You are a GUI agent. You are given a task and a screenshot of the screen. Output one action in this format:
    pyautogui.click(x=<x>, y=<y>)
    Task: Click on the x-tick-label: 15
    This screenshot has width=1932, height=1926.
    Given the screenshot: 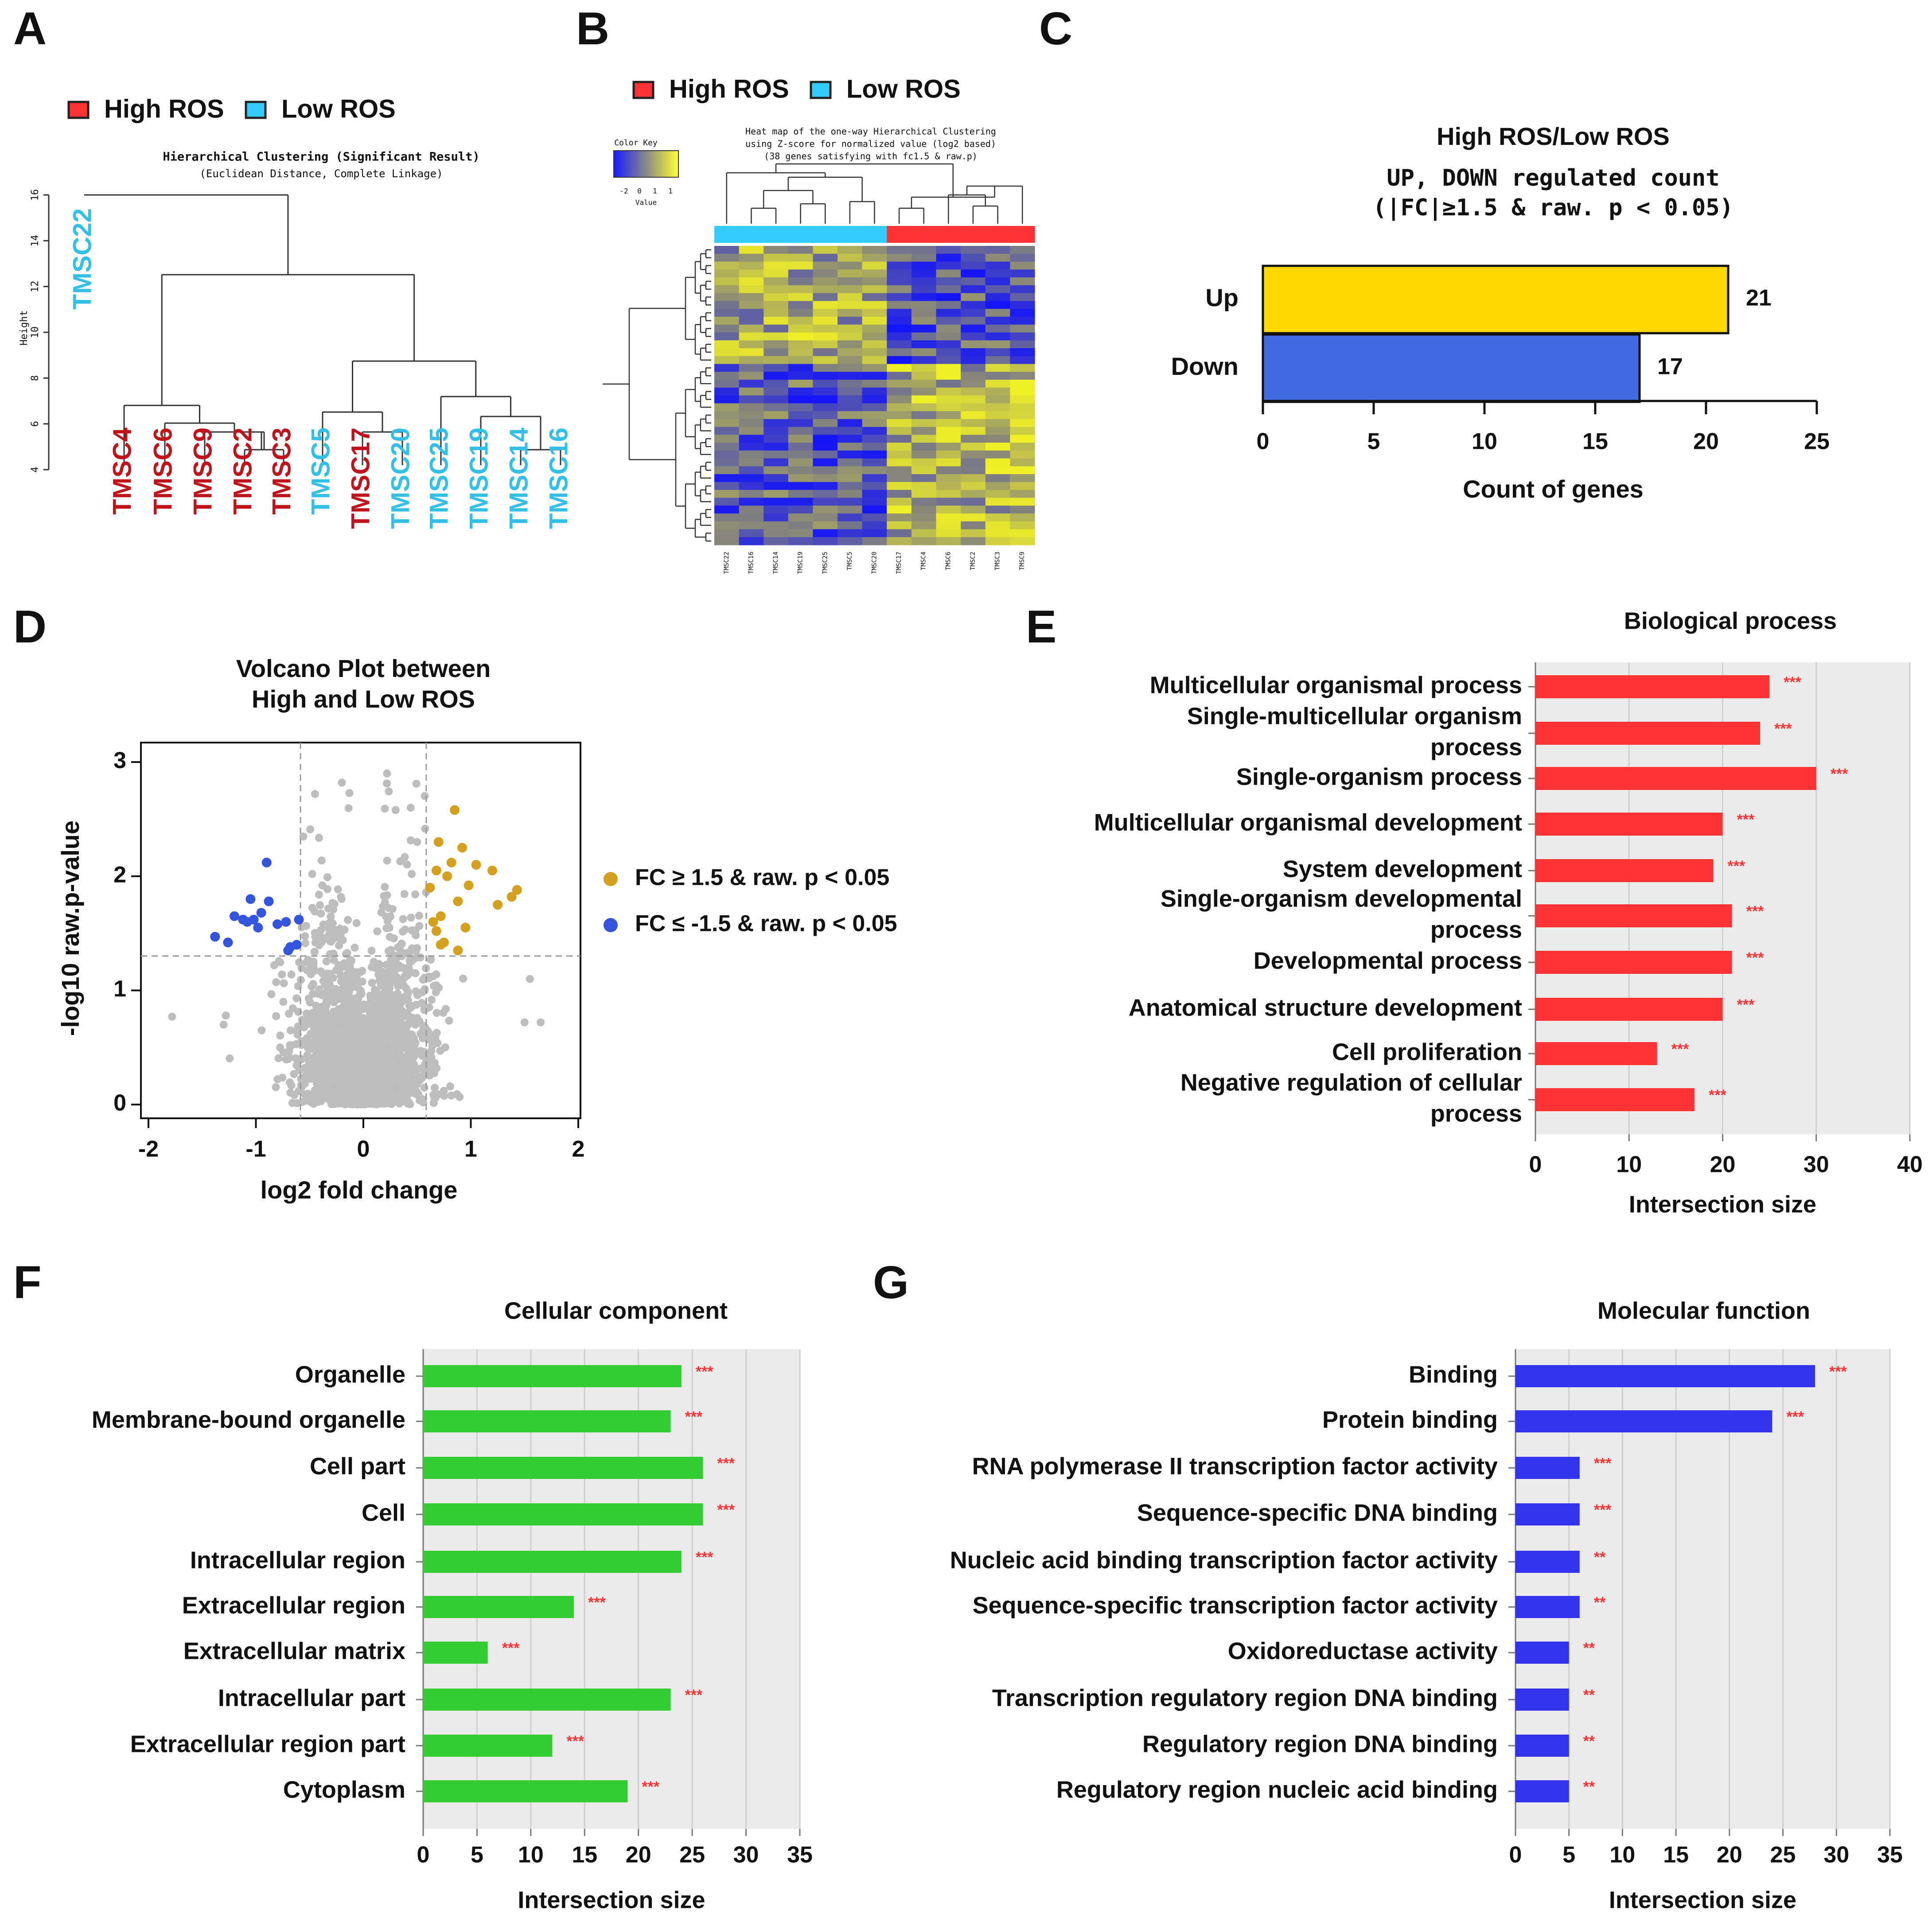 What is the action you would take?
    pyautogui.click(x=1676, y=1855)
    